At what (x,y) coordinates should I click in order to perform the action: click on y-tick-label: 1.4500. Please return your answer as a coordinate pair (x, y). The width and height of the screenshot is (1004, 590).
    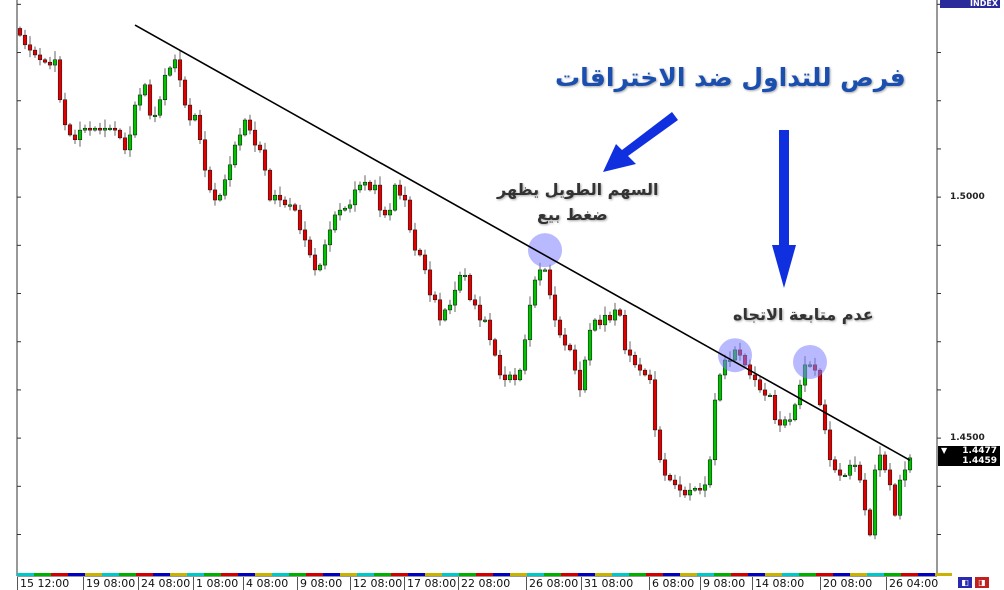
    Looking at the image, I should click on (967, 438).